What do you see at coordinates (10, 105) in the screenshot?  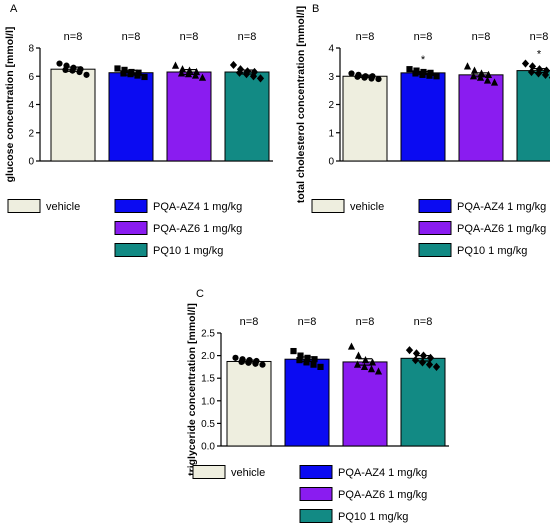 I see `y-axis-label: glucose concentration [mmol/l]` at bounding box center [10, 105].